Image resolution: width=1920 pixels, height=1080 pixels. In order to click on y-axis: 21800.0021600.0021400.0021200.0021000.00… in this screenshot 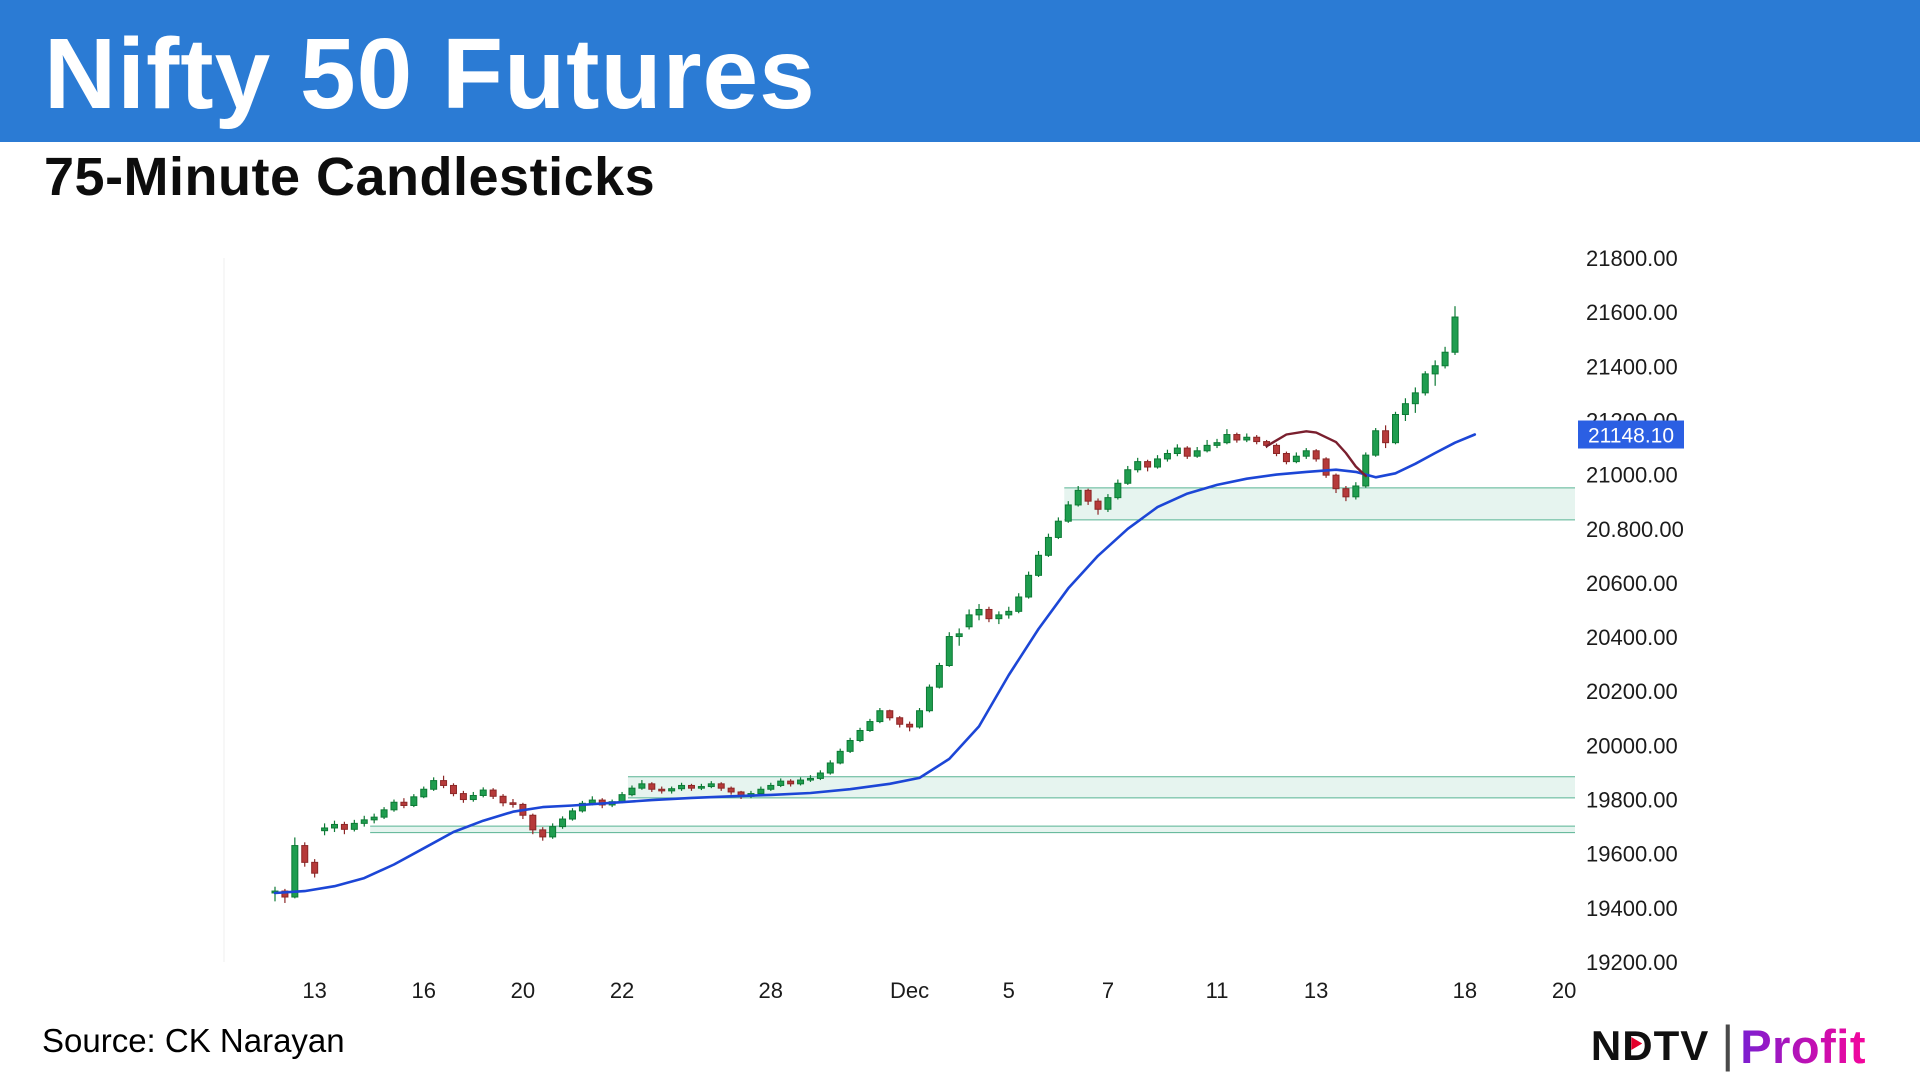, I will do `click(1635, 610)`.